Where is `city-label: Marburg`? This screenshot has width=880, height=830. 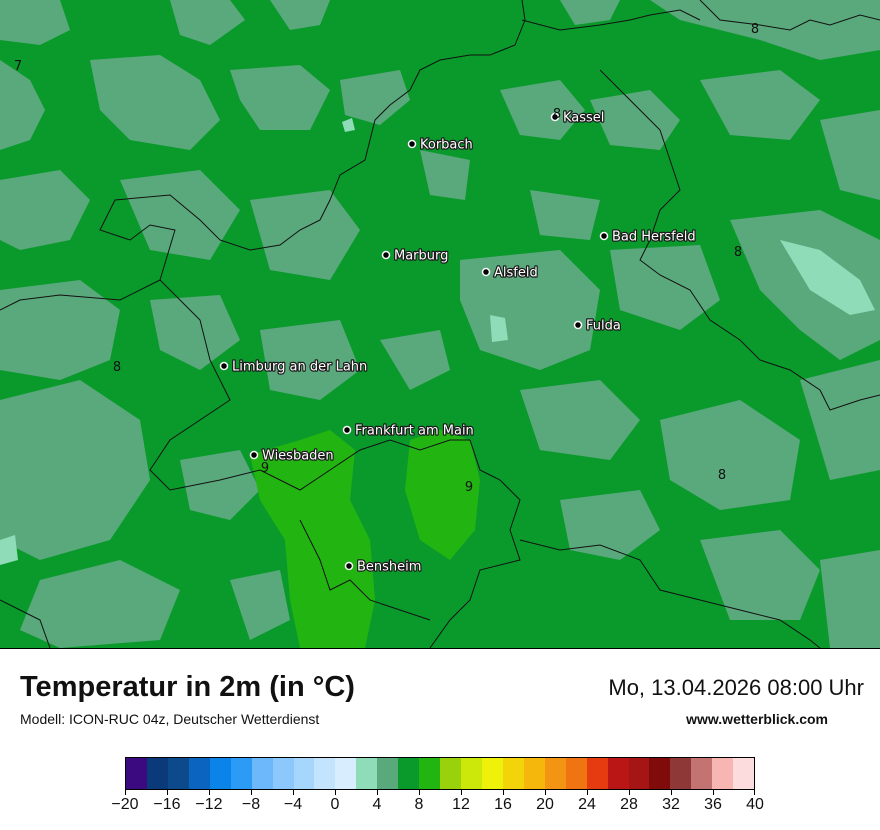 city-label: Marburg is located at coordinates (421, 256).